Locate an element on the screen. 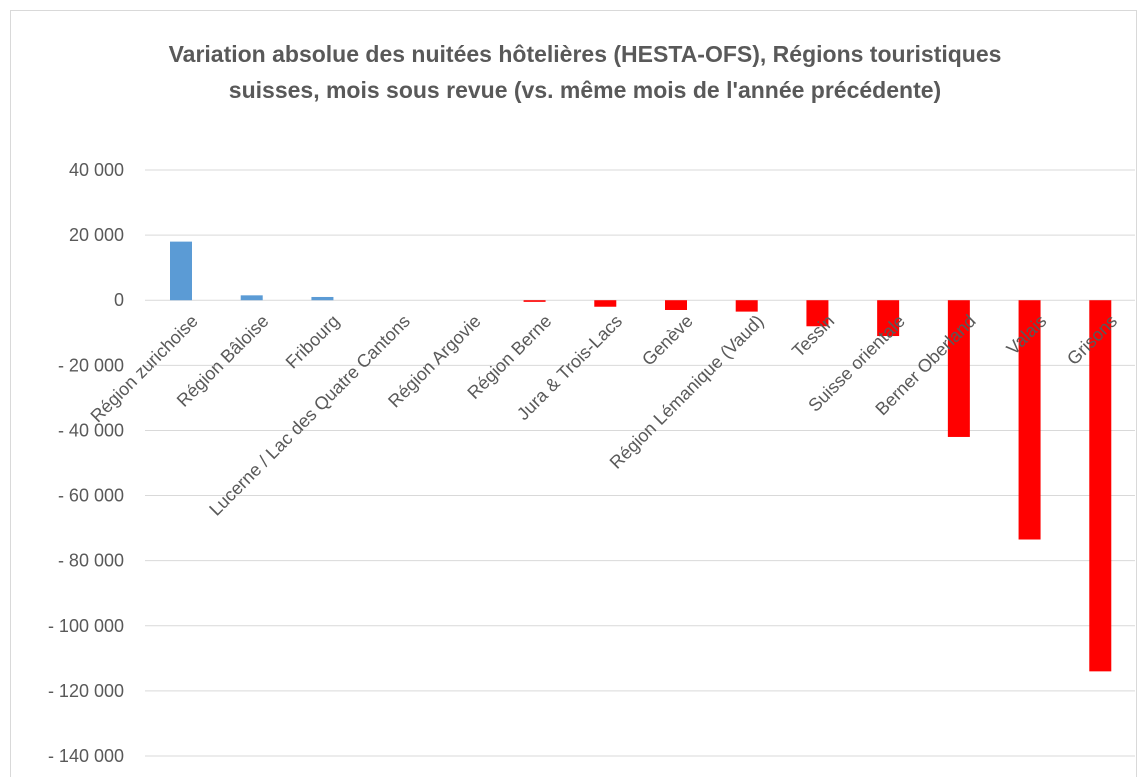 The width and height of the screenshot is (1148, 778). y-tick-label: - 80 000 is located at coordinates (91, 561).